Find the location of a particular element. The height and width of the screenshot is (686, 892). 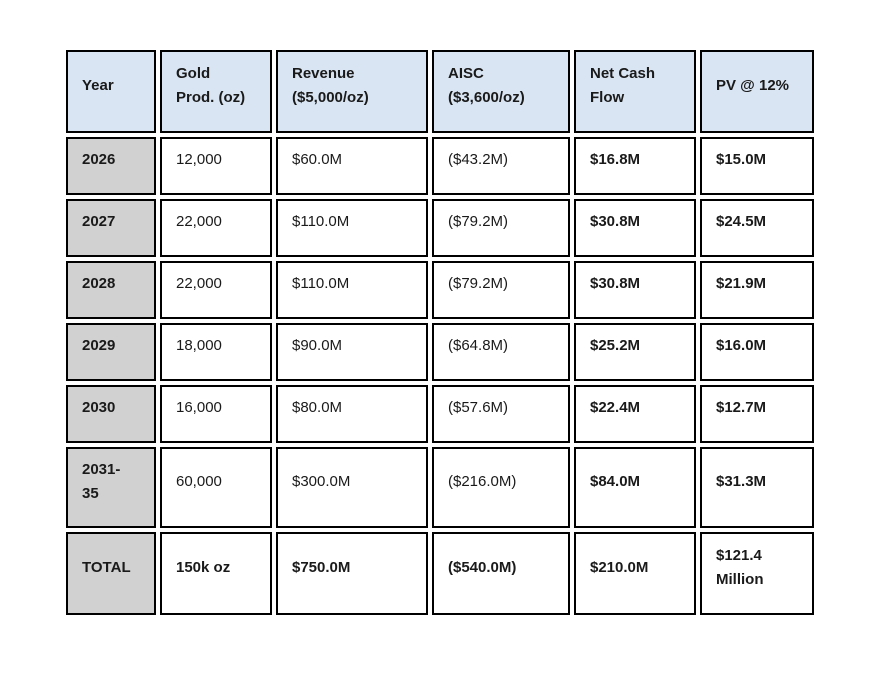

pv-cell: $15.0M is located at coordinates (757, 166).